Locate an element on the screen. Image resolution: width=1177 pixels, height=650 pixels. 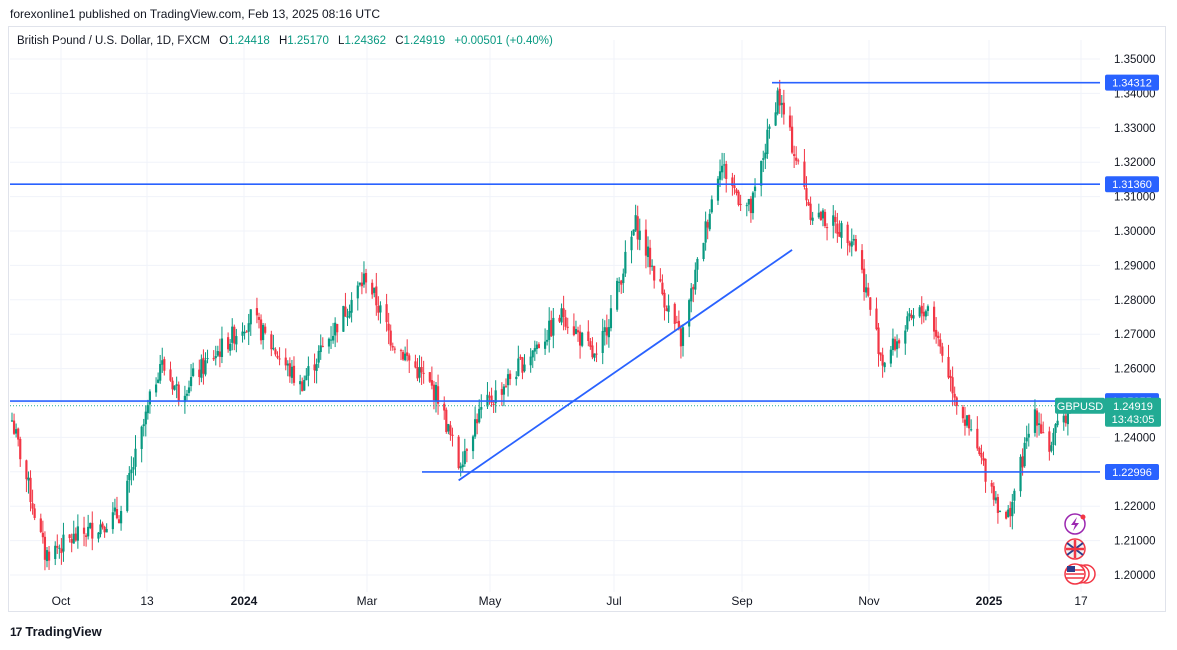
last-price-tag is located at coordinates (1133, 412).